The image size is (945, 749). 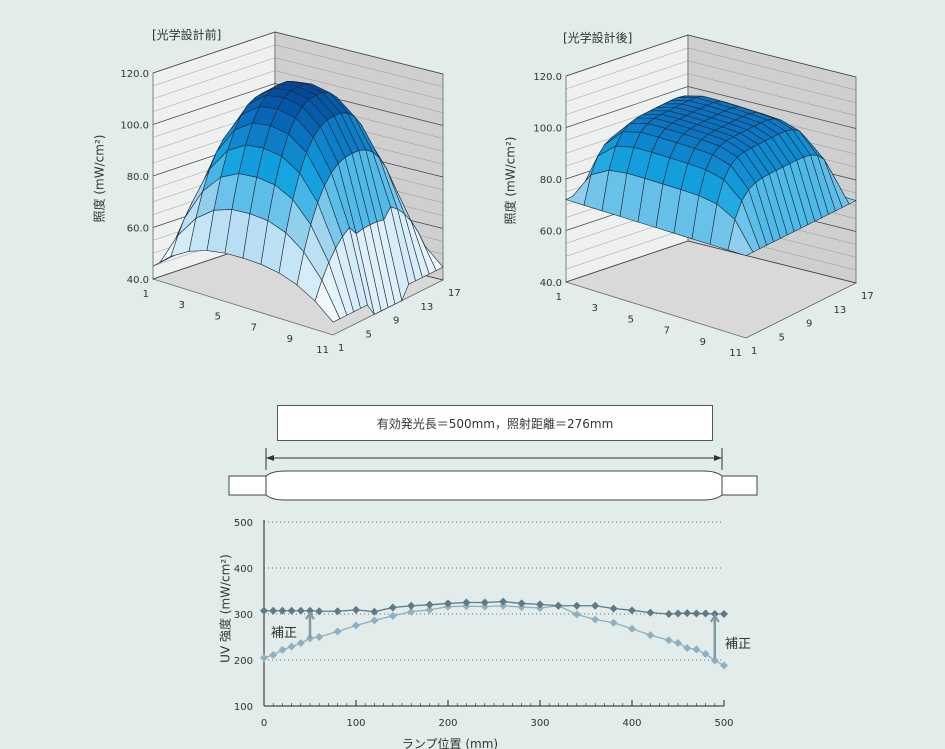 What do you see at coordinates (510, 180) in the screenshot?
I see `z-axis-label-after: 照度 (mW/cm²)` at bounding box center [510, 180].